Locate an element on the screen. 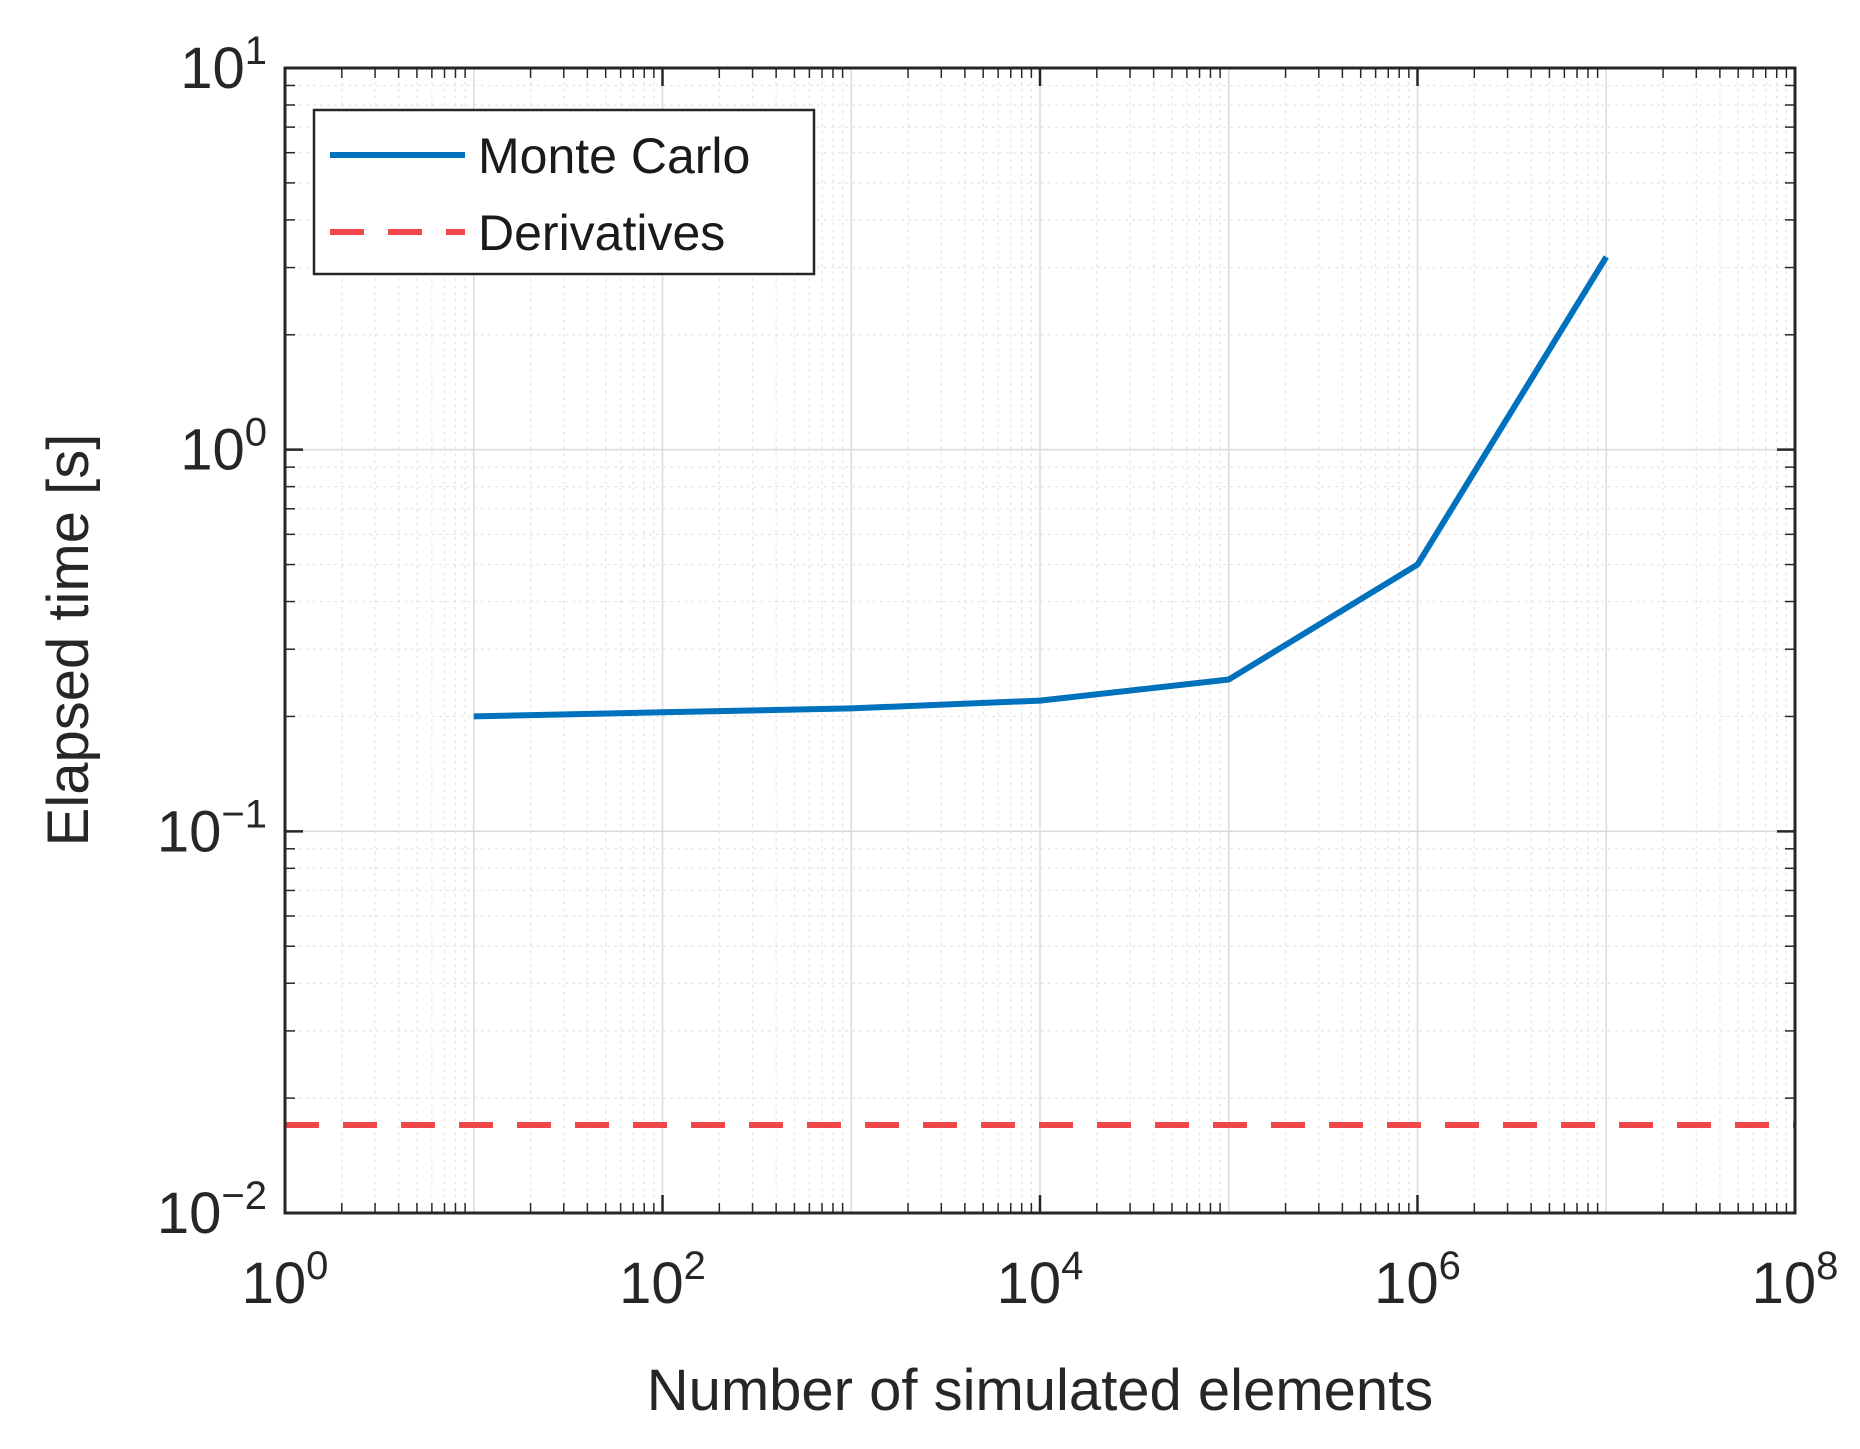 This screenshot has height=1449, width=1860. x-axis-label: Number of simulated elements is located at coordinates (1040, 1390).